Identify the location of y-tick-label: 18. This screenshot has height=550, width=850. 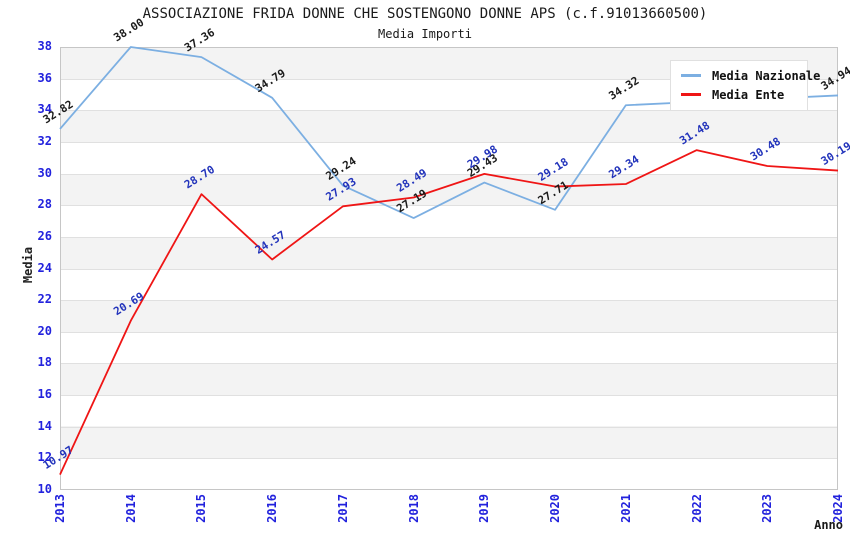
(44, 362).